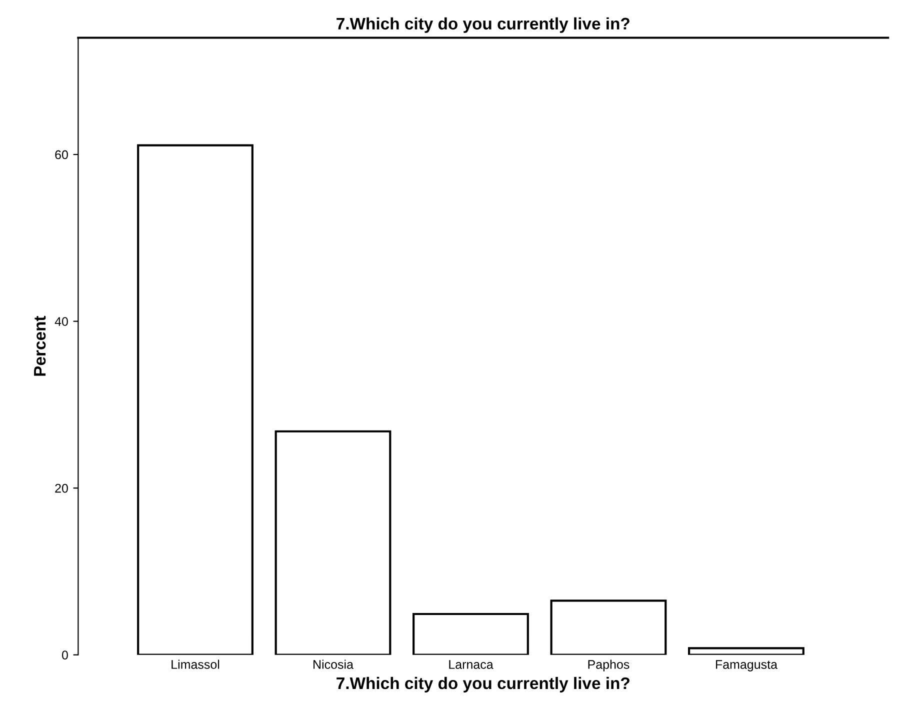  I want to click on y-tick-label: 40, so click(61, 321).